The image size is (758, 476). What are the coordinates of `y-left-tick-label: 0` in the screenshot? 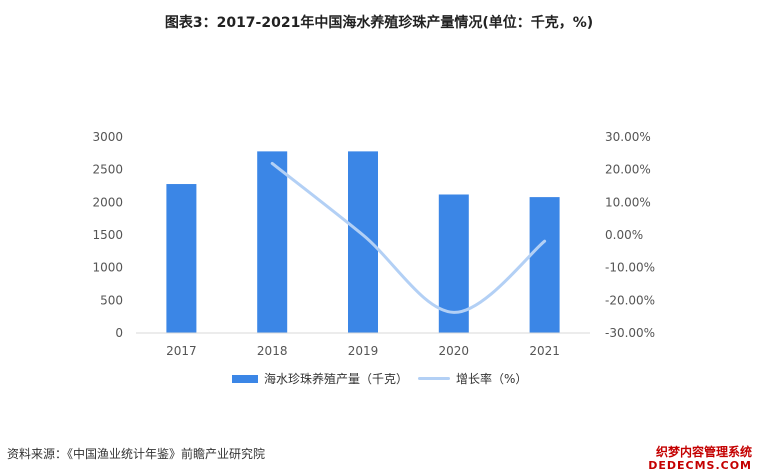 It's located at (119, 333).